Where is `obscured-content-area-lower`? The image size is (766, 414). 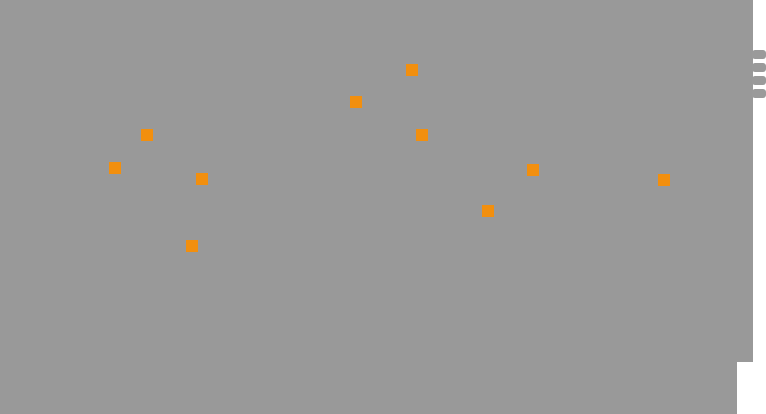 obscured-content-area-lower is located at coordinates (368, 388).